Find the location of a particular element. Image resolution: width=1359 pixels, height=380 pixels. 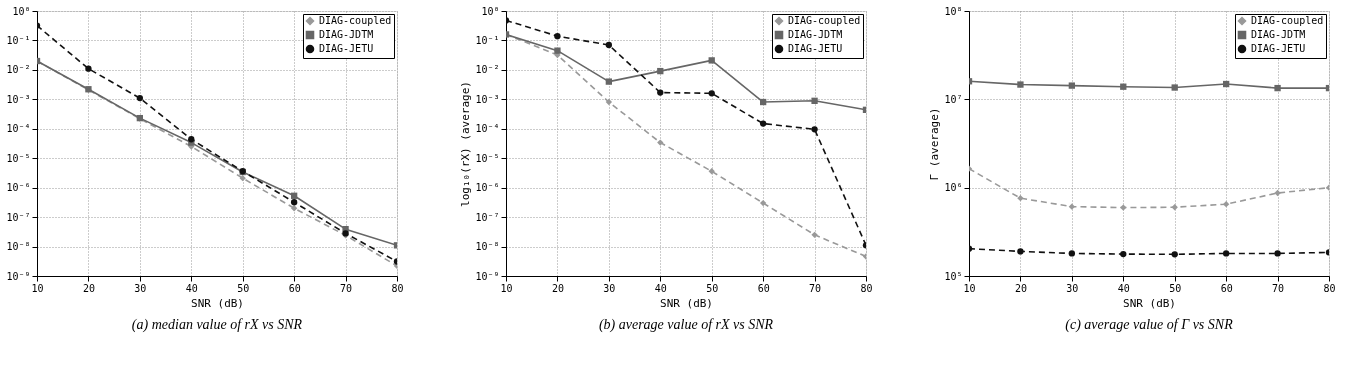

y-tick-label: 10⁻¹ is located at coordinates (487, 40).